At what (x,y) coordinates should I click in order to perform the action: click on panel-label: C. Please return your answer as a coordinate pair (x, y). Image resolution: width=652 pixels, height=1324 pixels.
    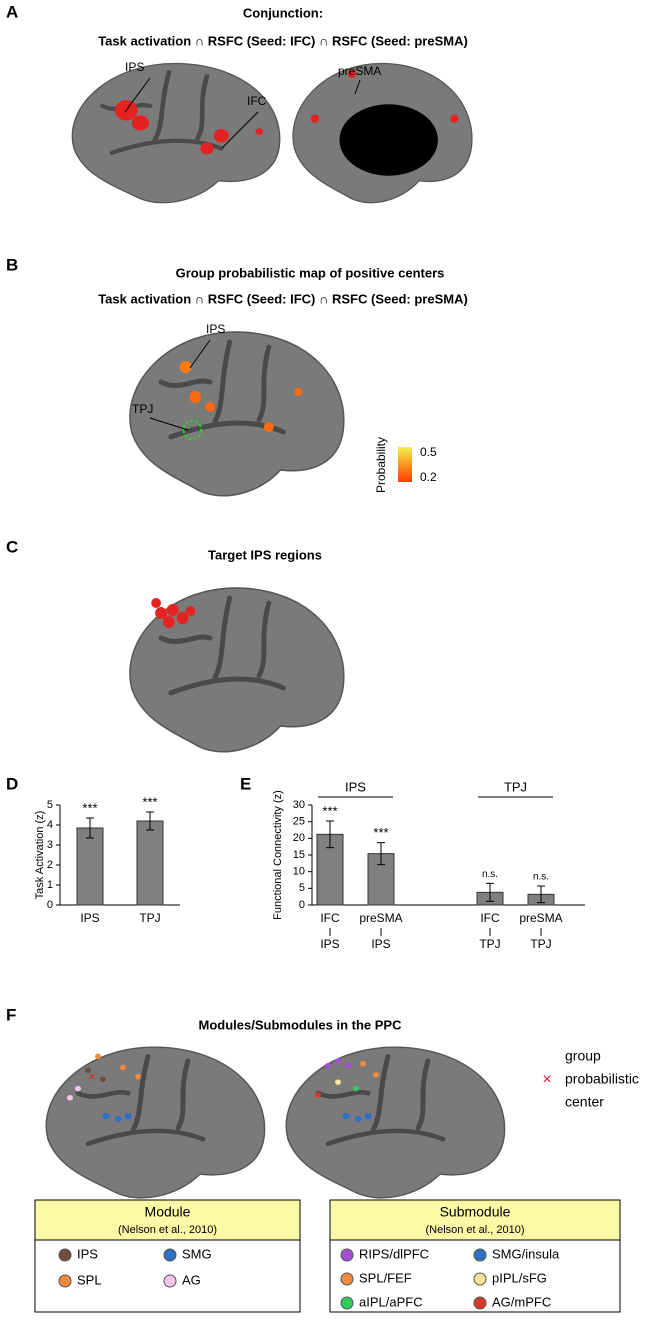
    Looking at the image, I should click on (12, 546).